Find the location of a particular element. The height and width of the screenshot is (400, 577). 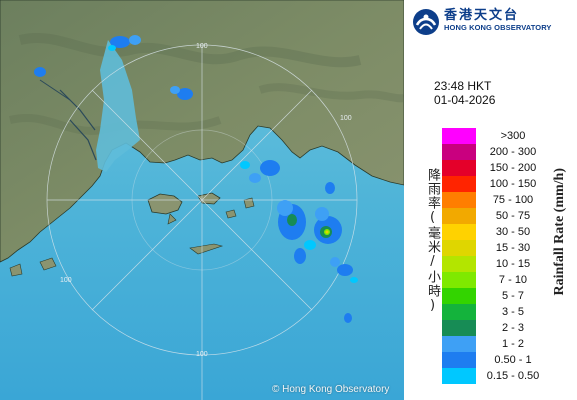

legend-label: 50 - 75 is located at coordinates (513, 216).